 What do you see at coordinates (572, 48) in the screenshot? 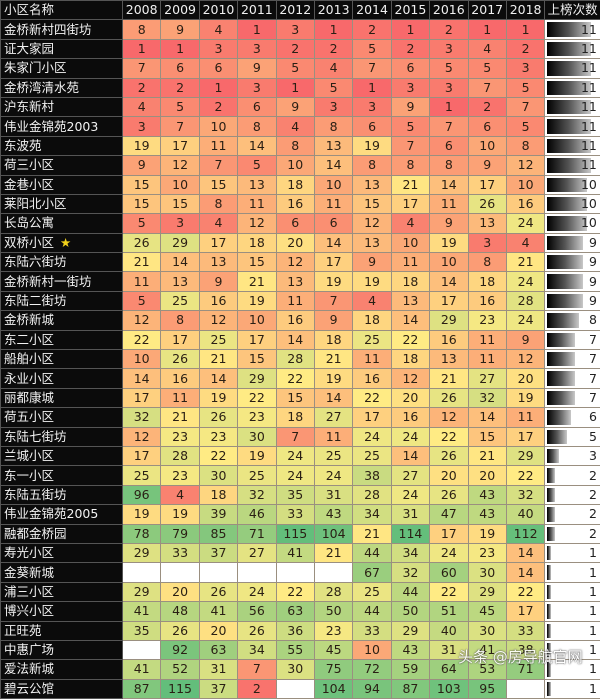
I see `count-cell: 11` at bounding box center [572, 48].